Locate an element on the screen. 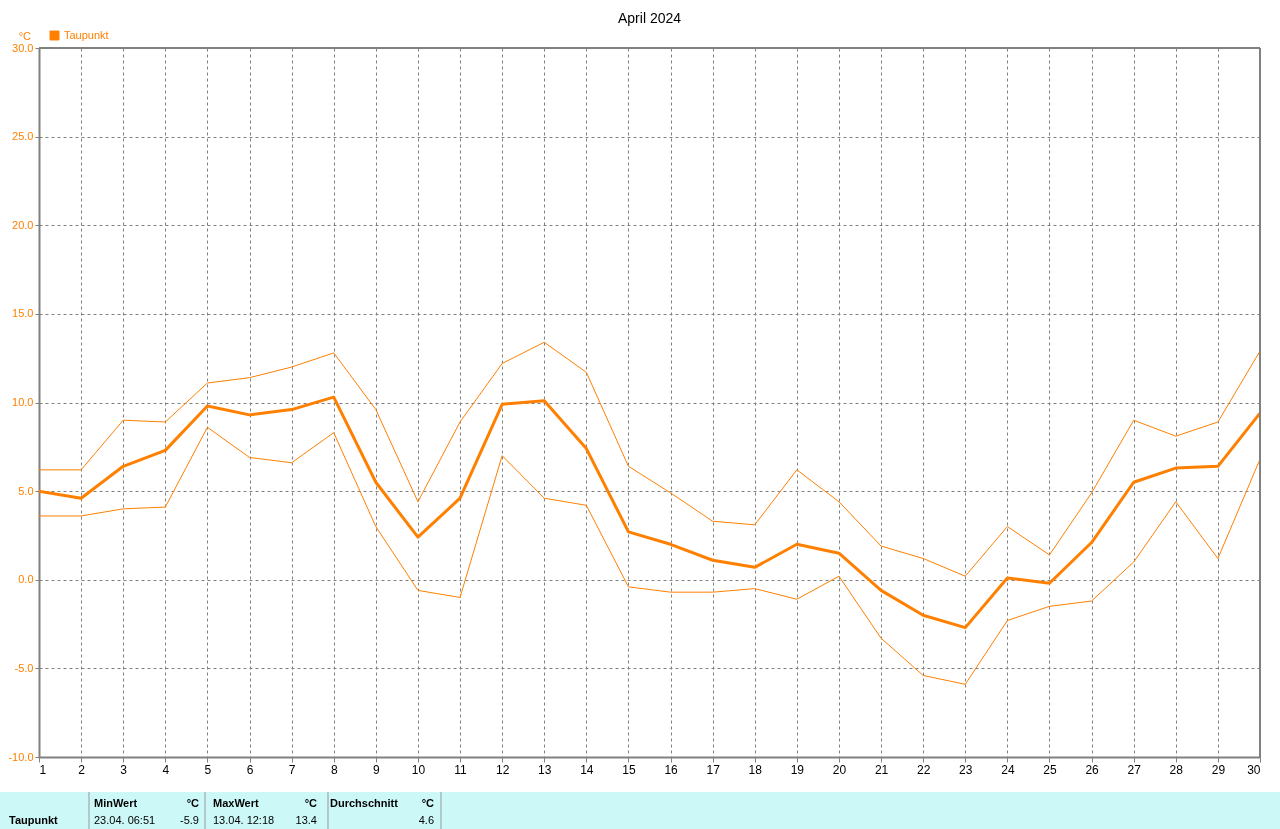 The height and width of the screenshot is (829, 1280). x-tick-label: 10 is located at coordinates (418, 769).